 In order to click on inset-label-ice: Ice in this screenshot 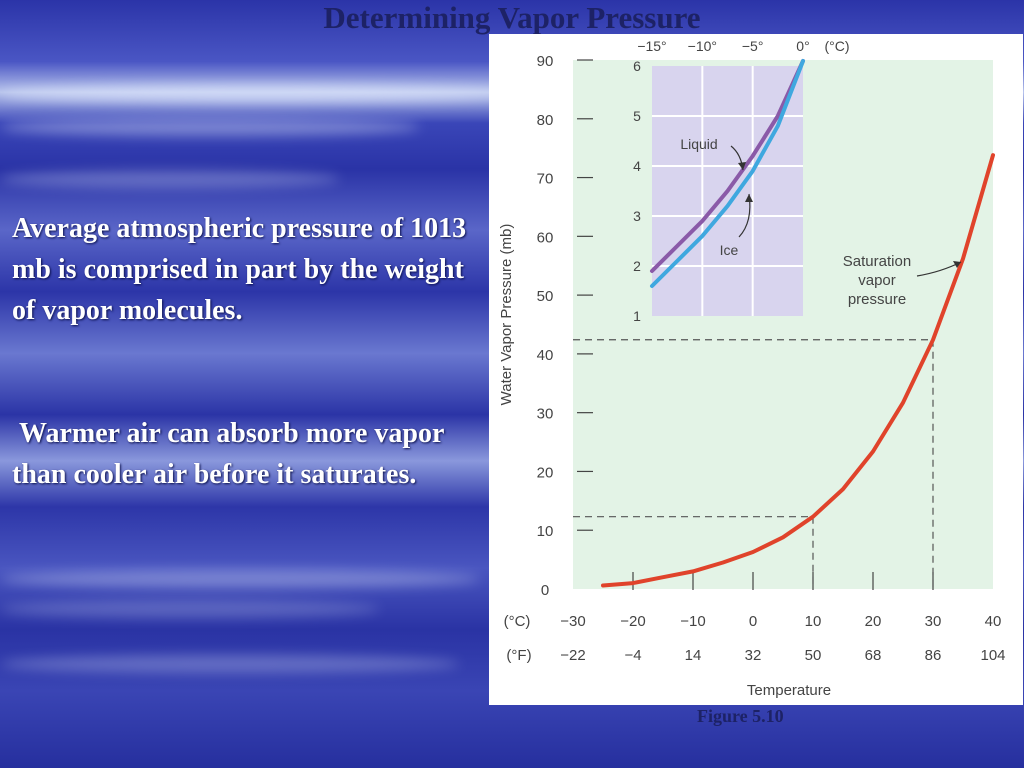, I will do `click(729, 250)`.